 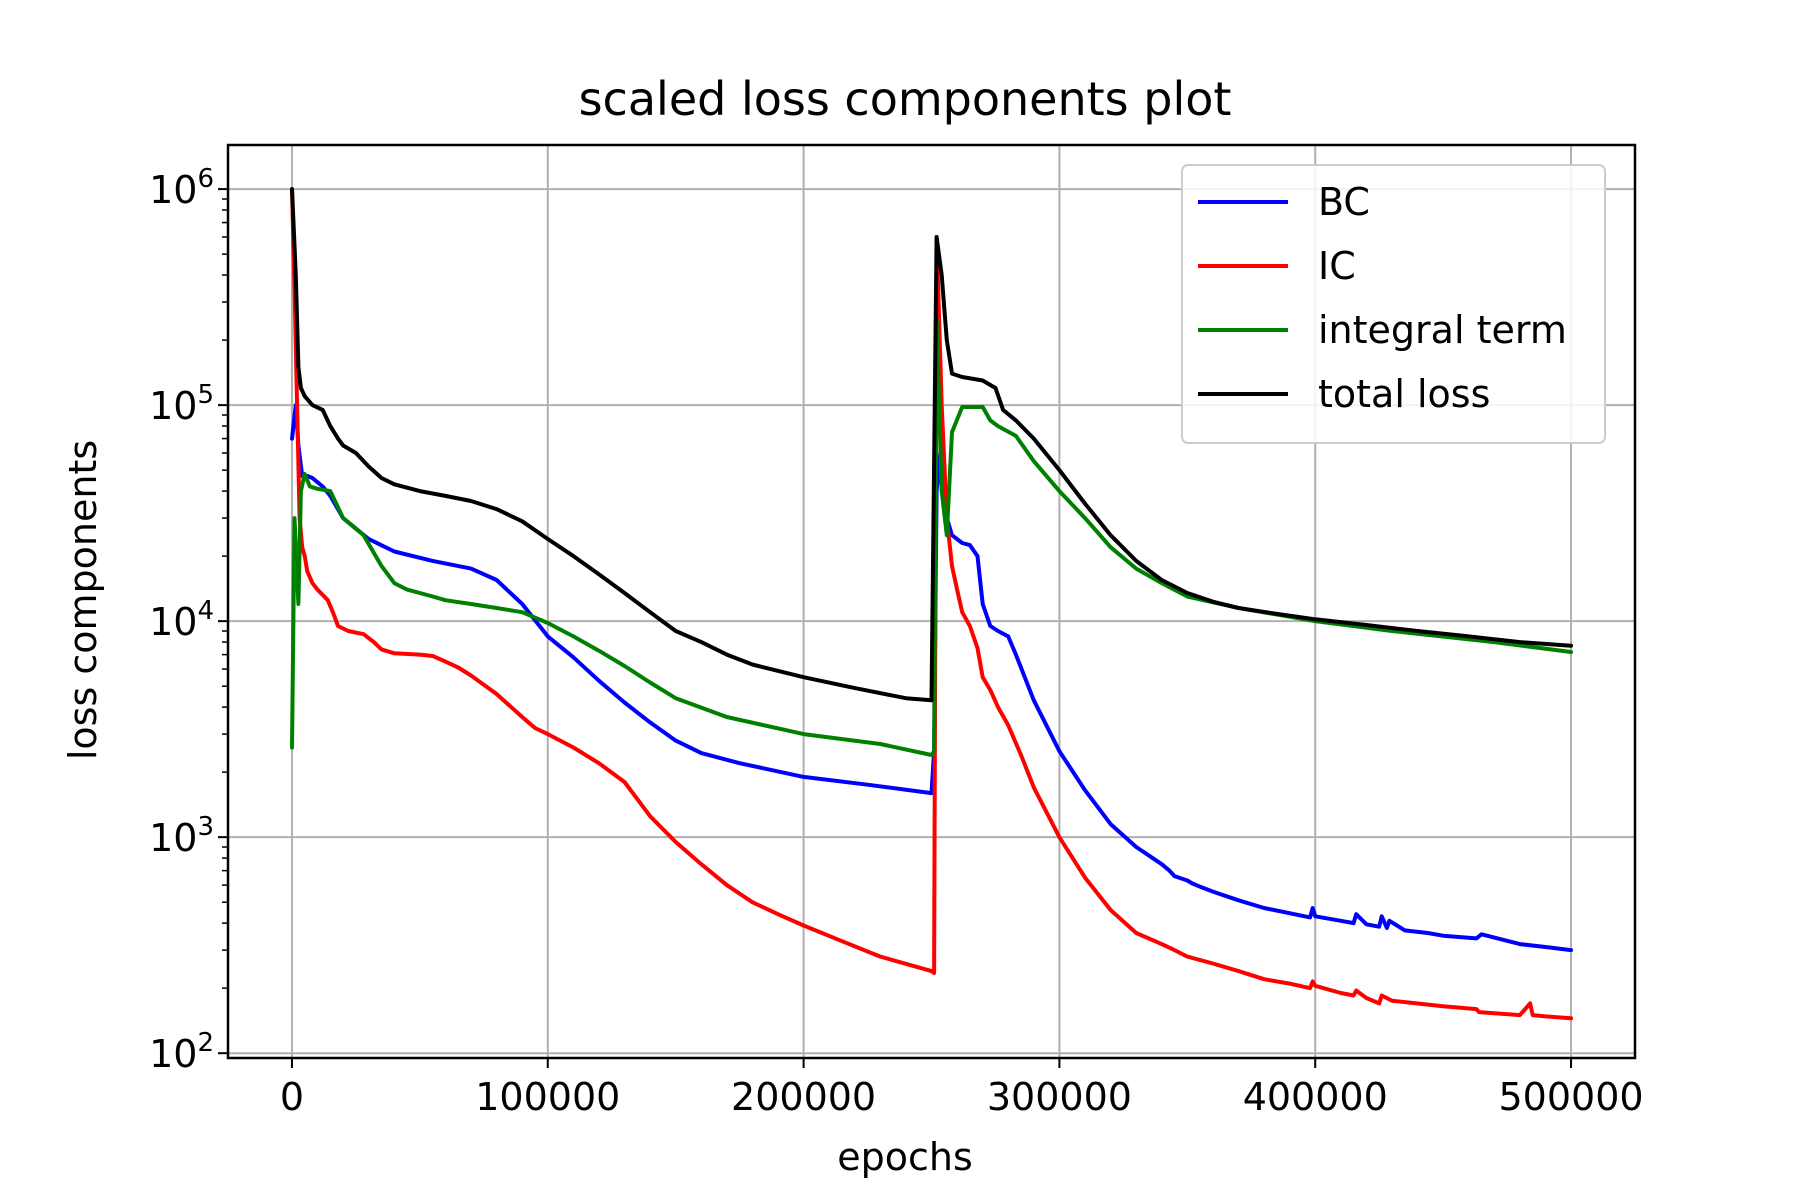 I want to click on legend-label: integral term, so click(x=1442, y=330).